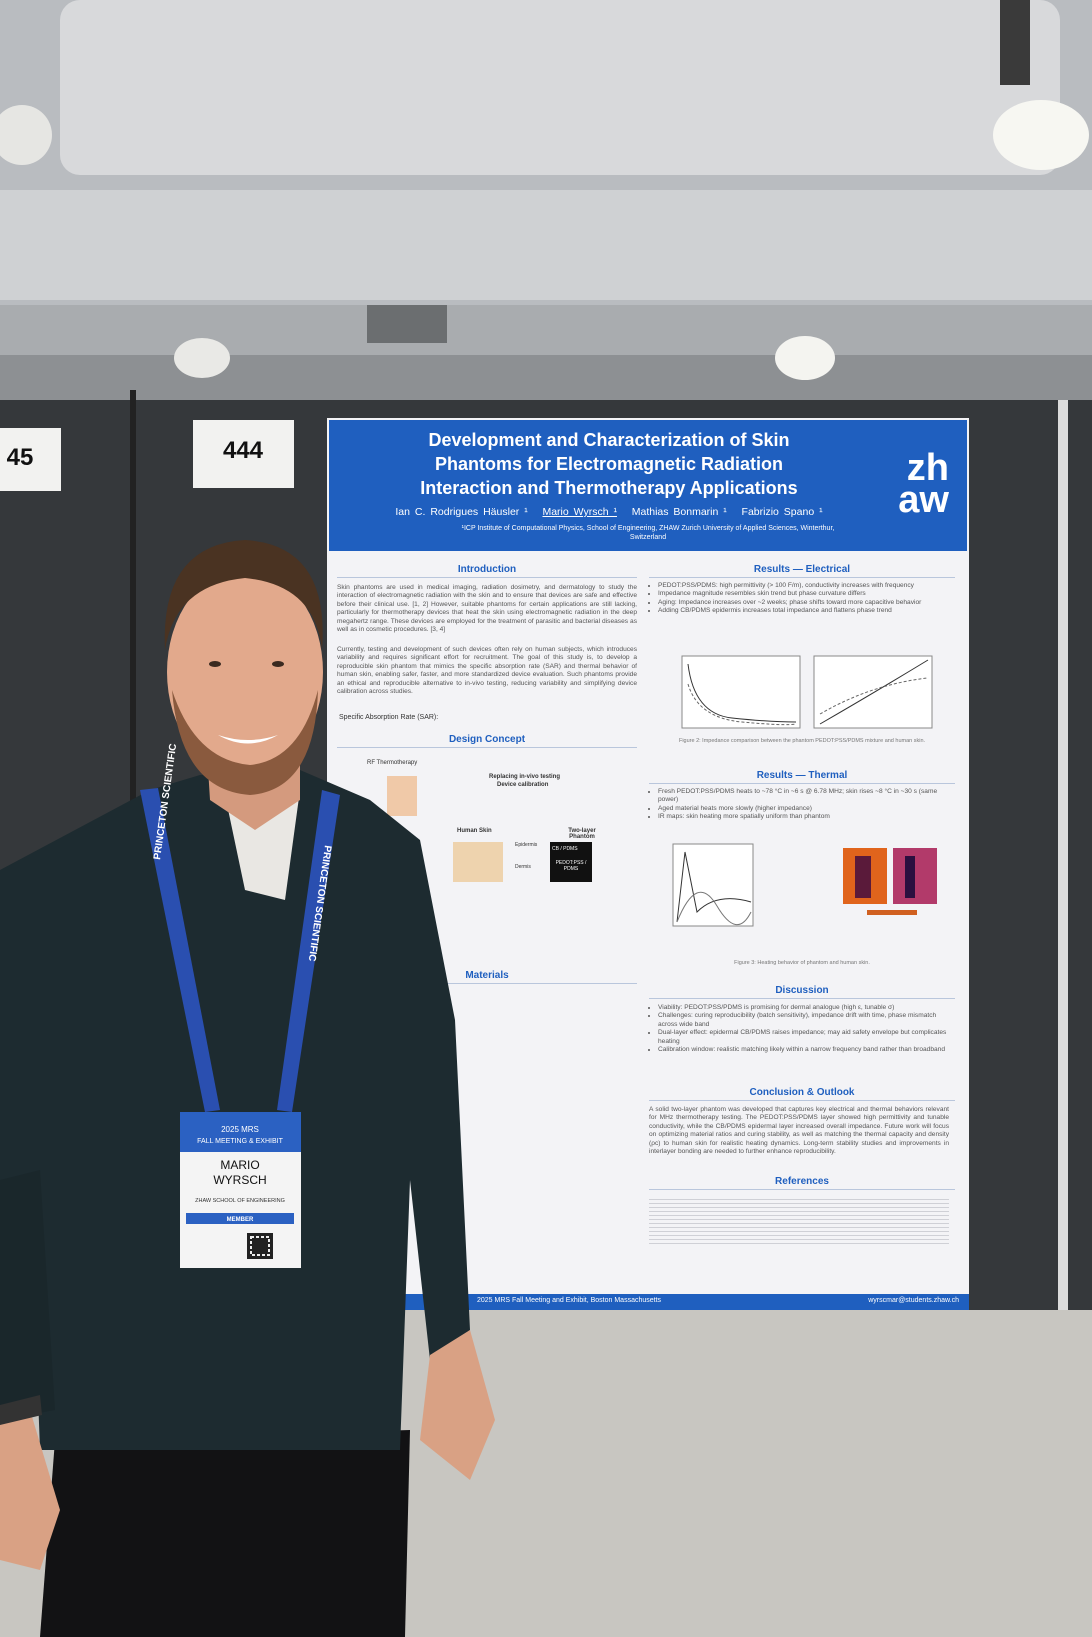  What do you see at coordinates (239, 1180) in the screenshot?
I see `badge-name: WYRSCH` at bounding box center [239, 1180].